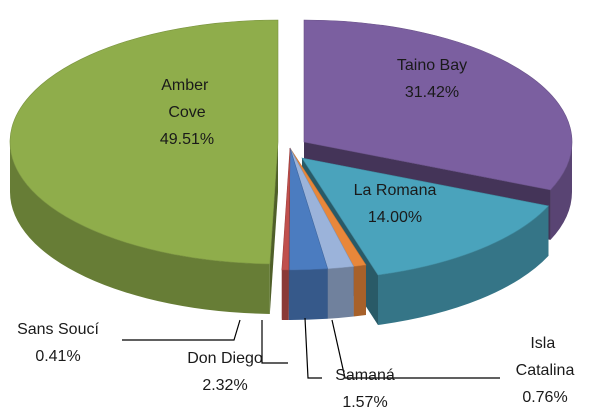 This screenshot has width=595, height=413. What do you see at coordinates (187, 139) in the screenshot?
I see `data-label-value: 49.51%` at bounding box center [187, 139].